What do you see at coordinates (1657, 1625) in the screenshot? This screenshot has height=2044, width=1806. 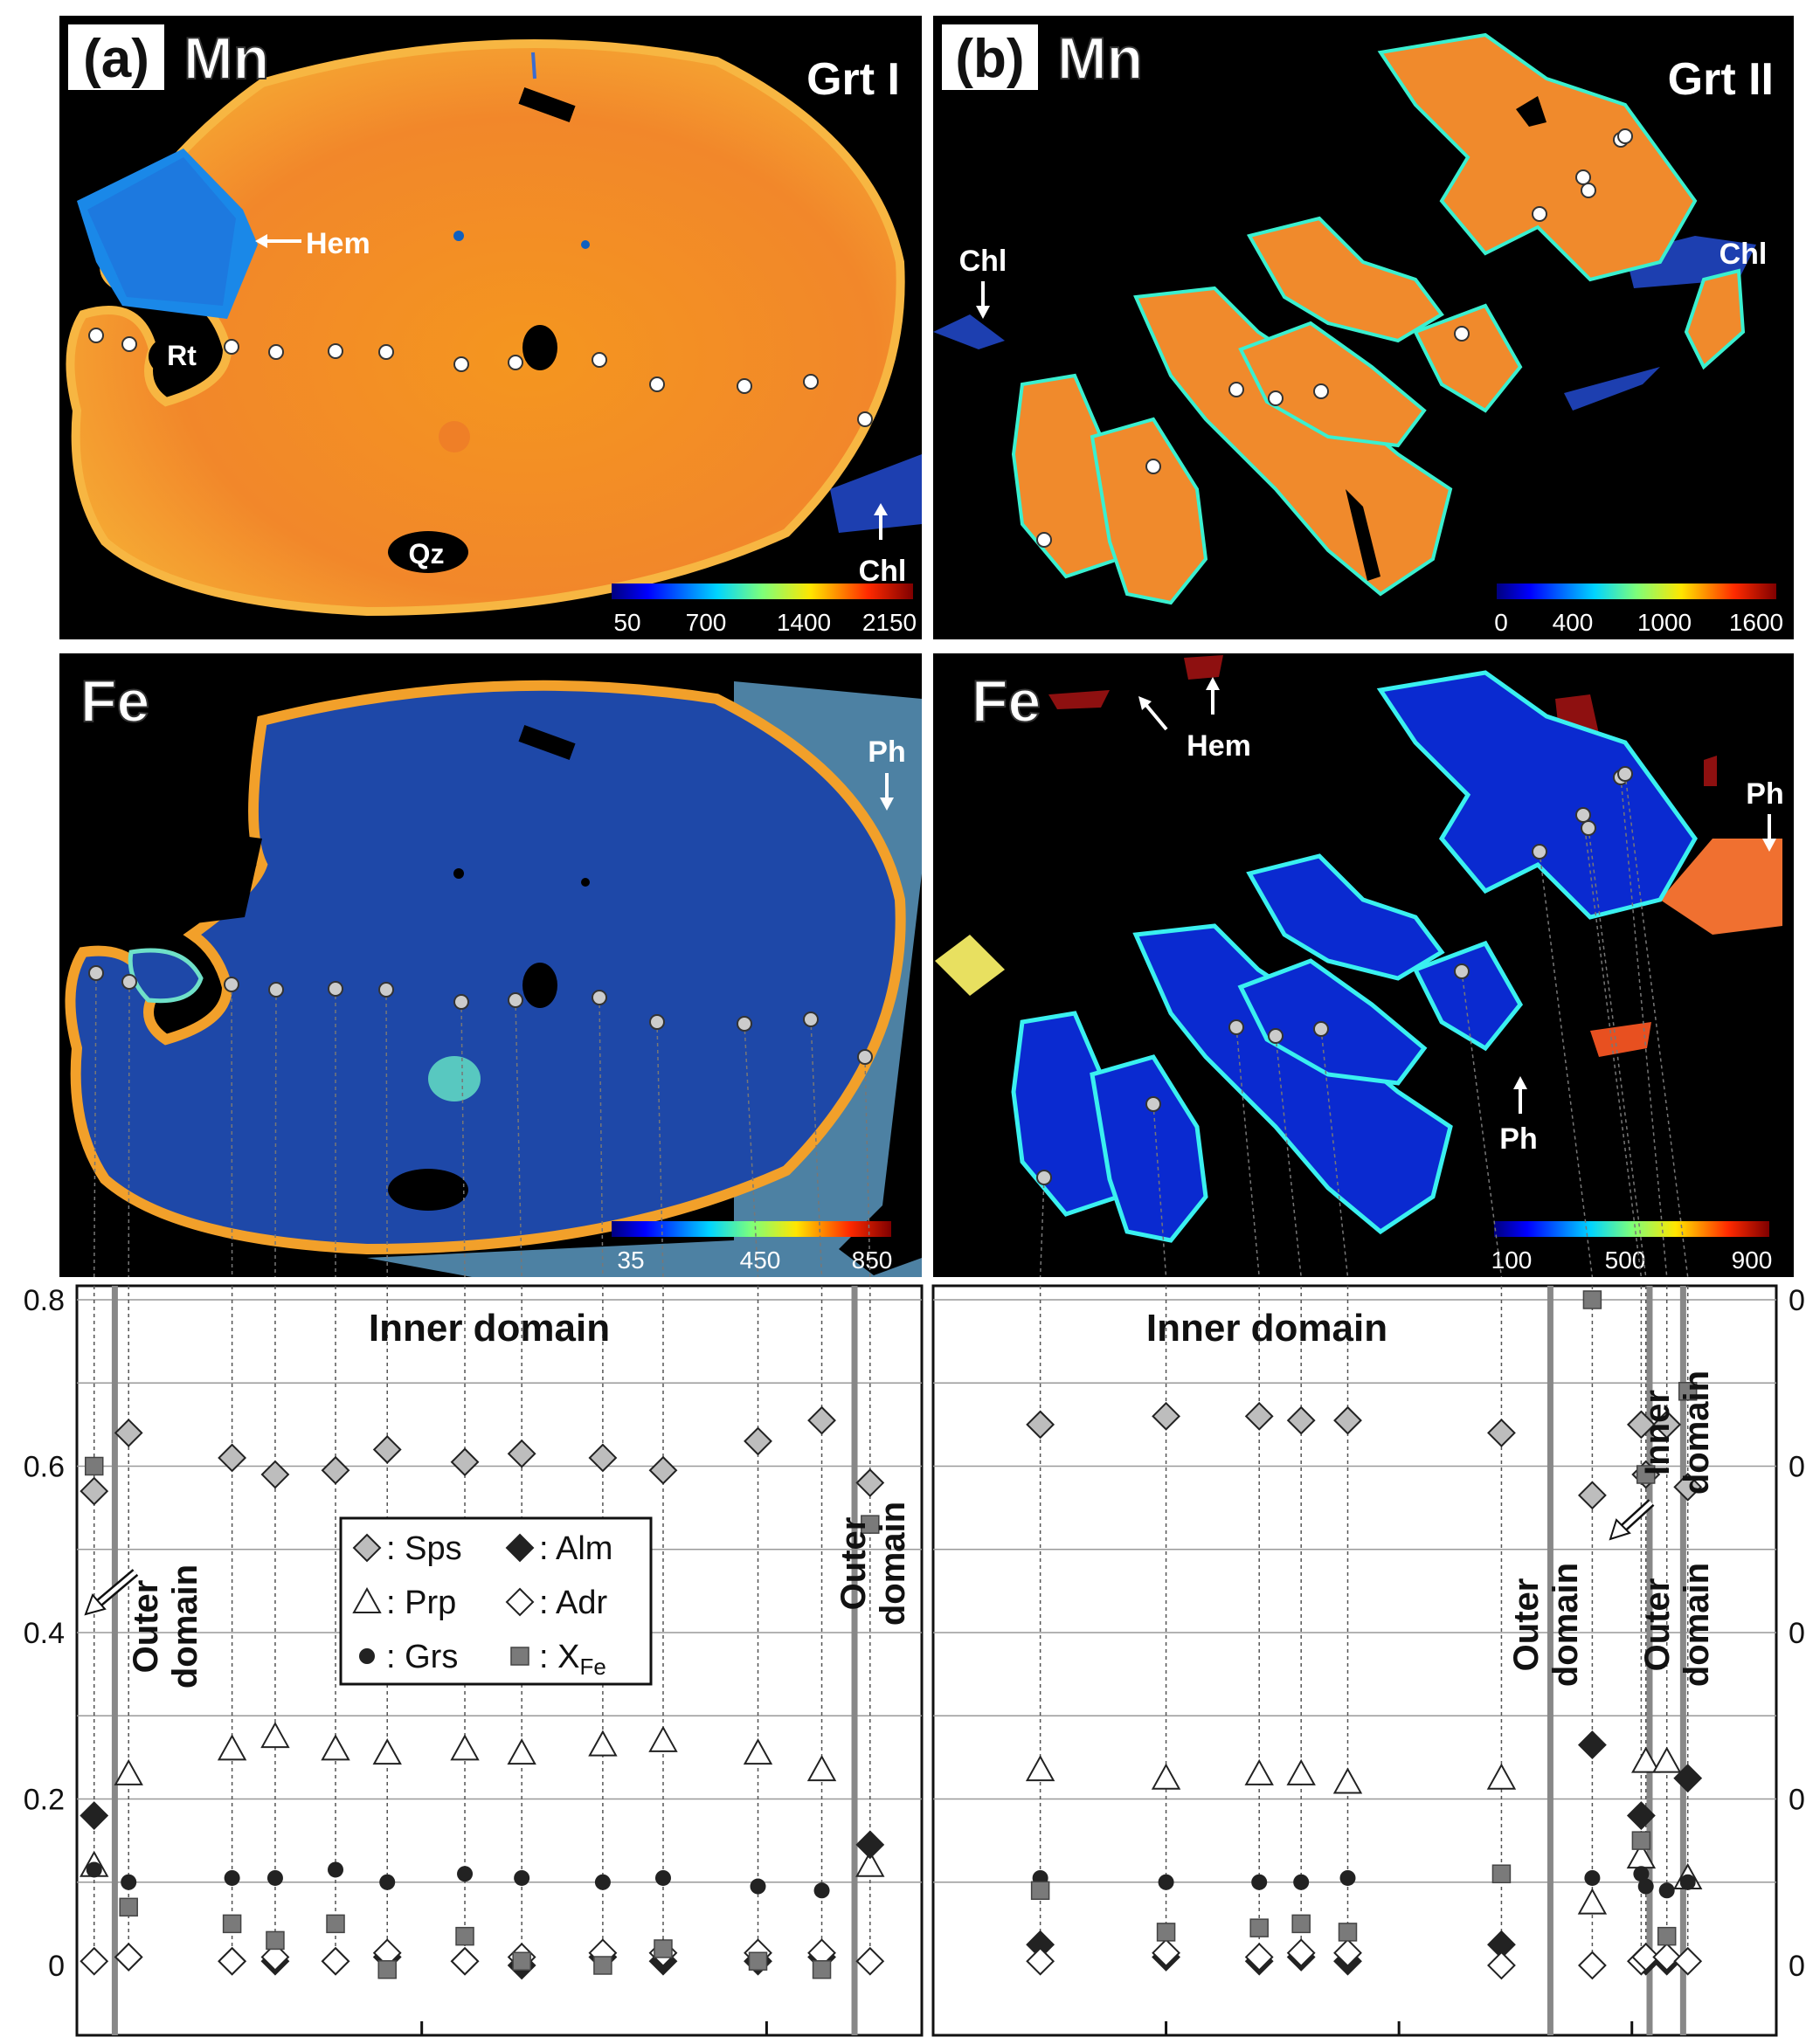 I see `annotation-outer-domain-b: Outer` at bounding box center [1657, 1625].